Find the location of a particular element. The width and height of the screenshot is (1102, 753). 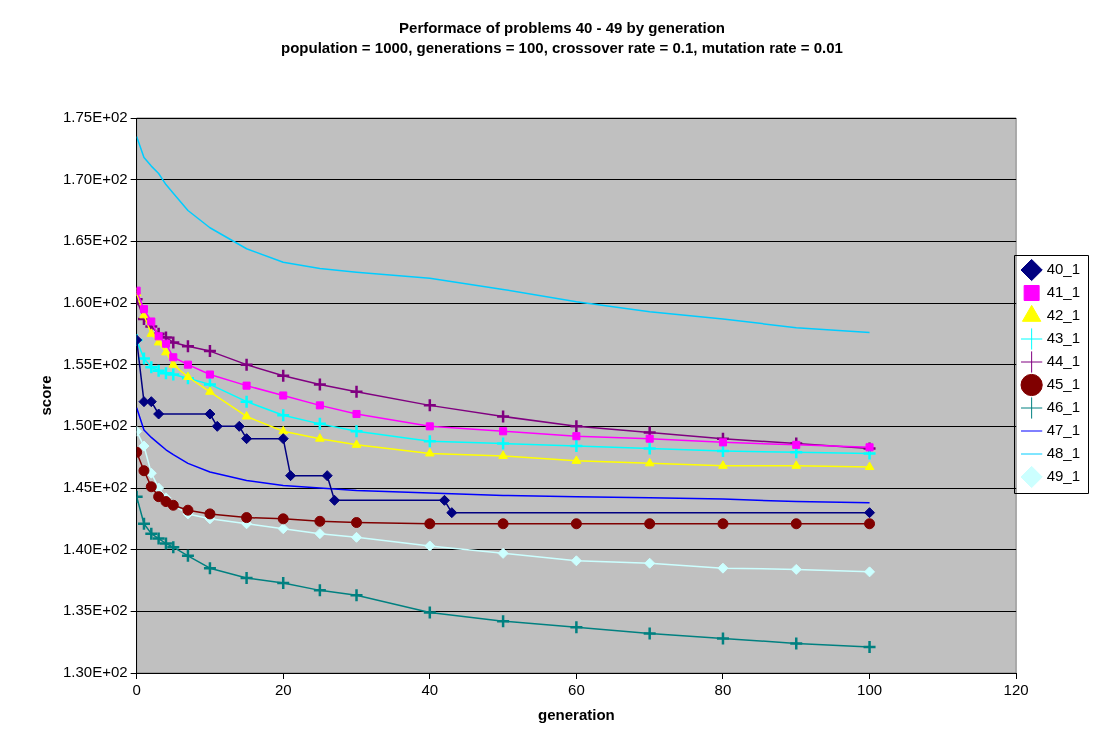

y-tick-label: 1.40E+02 is located at coordinates (95, 548).